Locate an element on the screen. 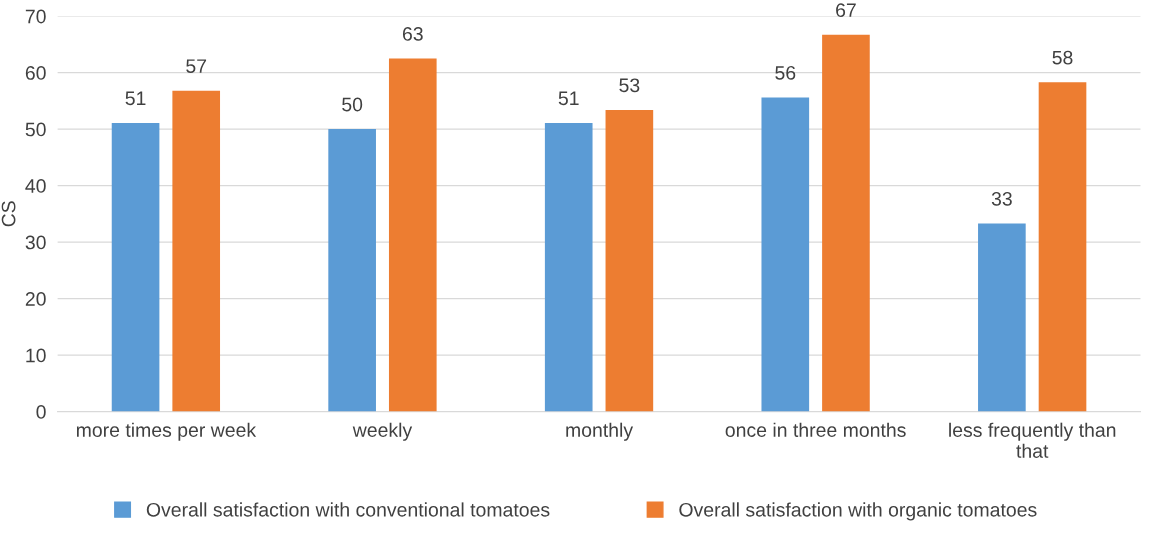 Image resolution: width=1152 pixels, height=538 pixels. legend-label: Overall satisfaction with conventional tomatoes is located at coordinates (348, 509).